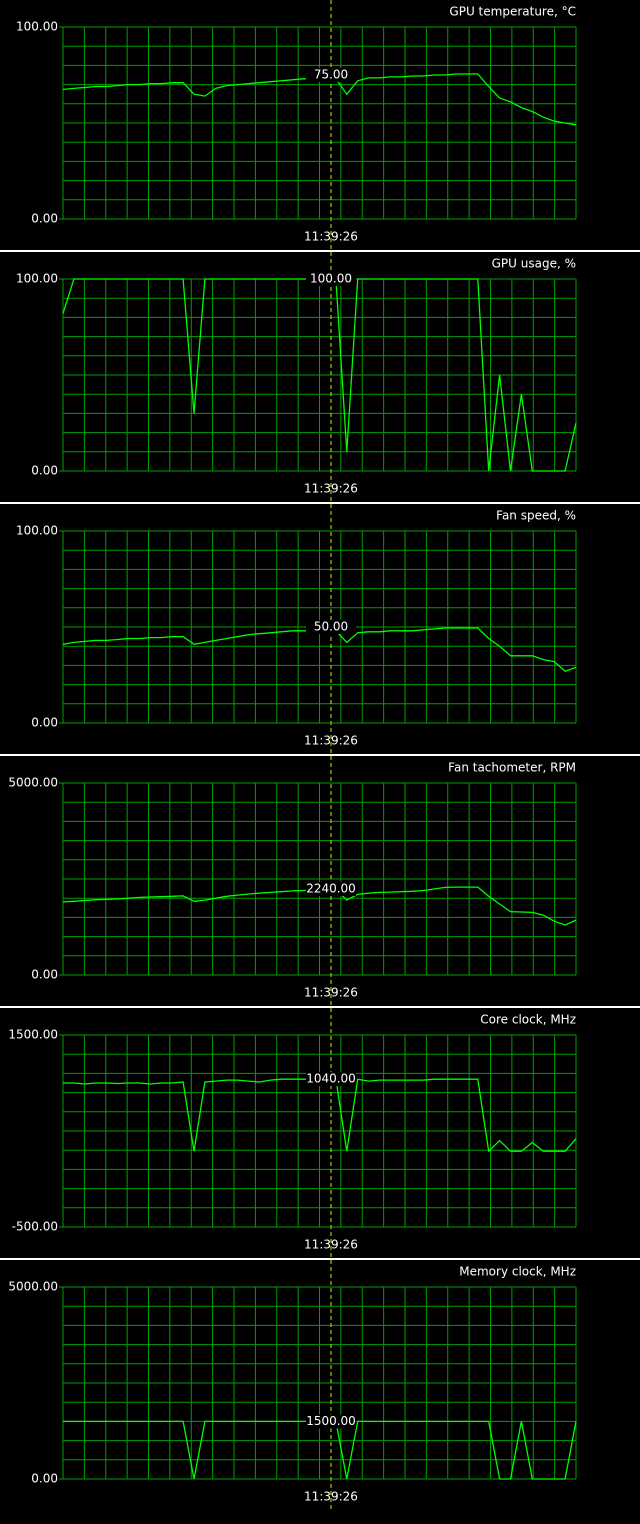  What do you see at coordinates (512, 12) in the screenshot?
I see `chart-title: GPU temperature, °C` at bounding box center [512, 12].